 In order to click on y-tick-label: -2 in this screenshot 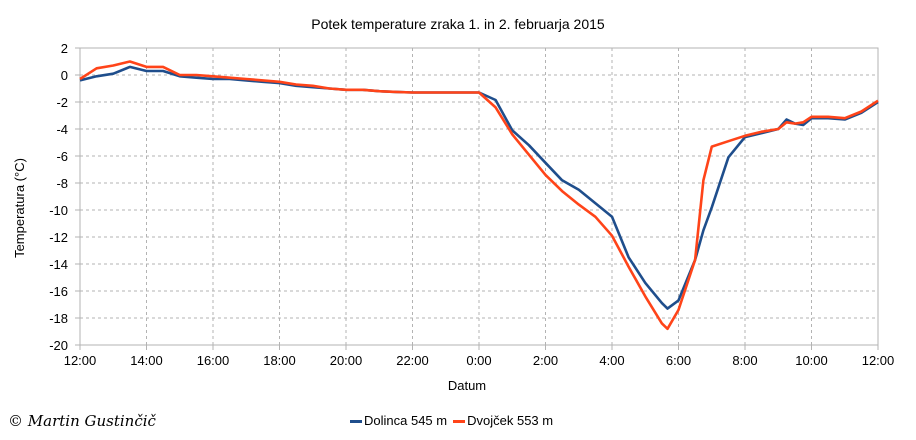, I will do `click(62, 102)`.